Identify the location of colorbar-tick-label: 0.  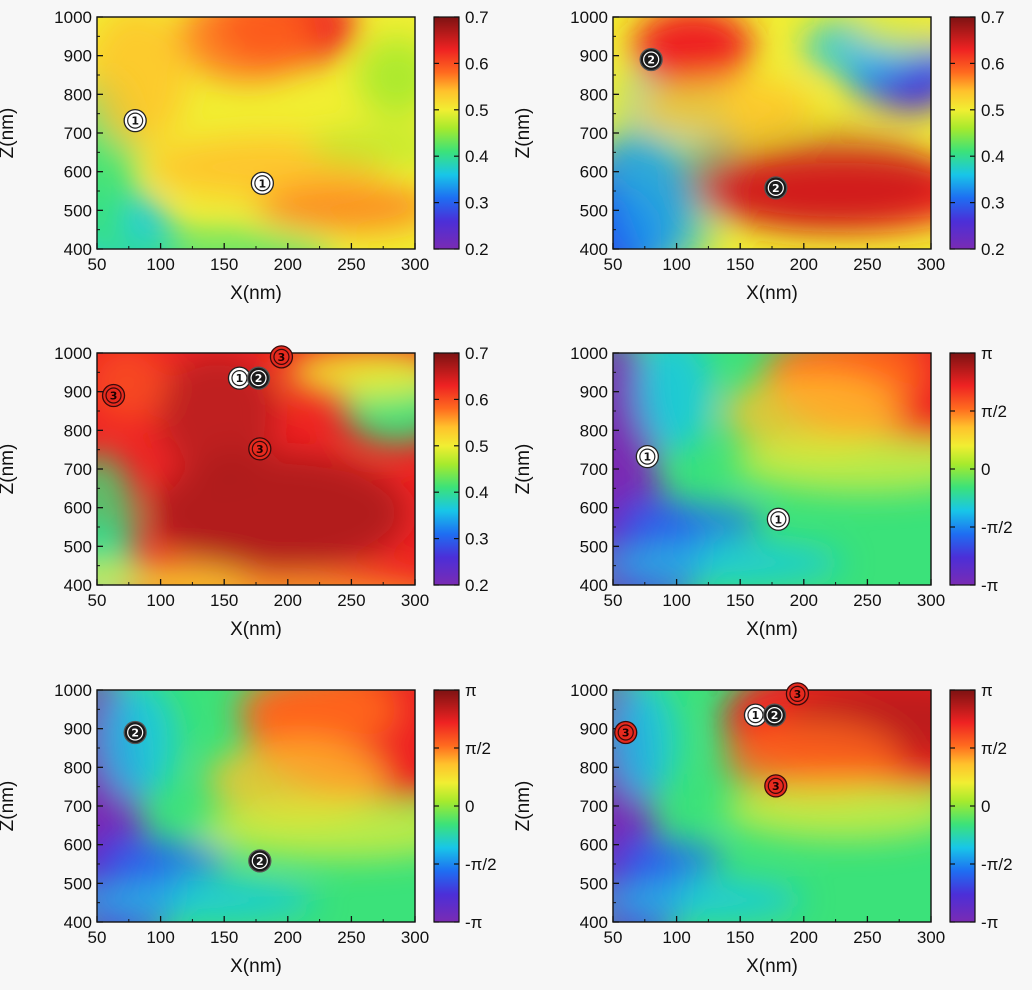
(985, 806).